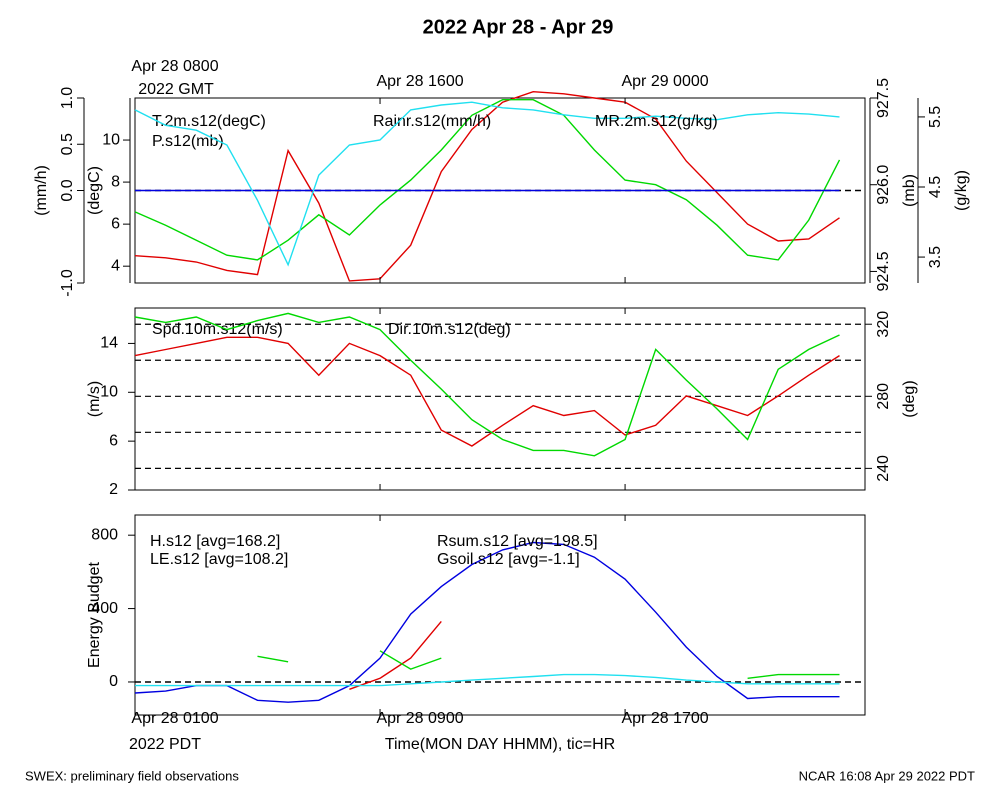  I want to click on y-tick-label: 0.0, so click(67, 190).